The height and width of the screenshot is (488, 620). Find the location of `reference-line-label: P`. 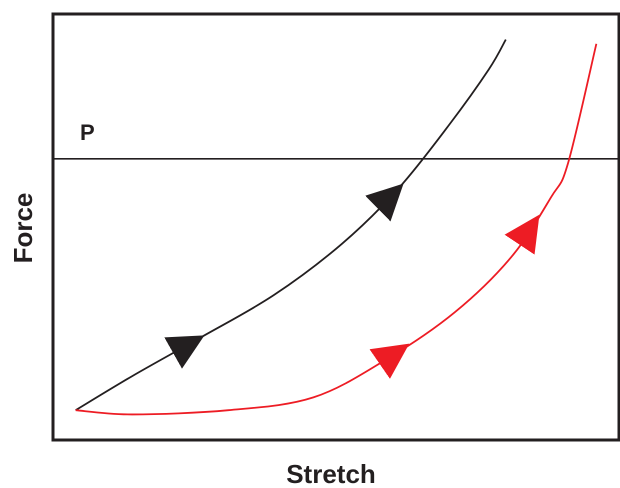

reference-line-label: P is located at coordinates (87, 132).